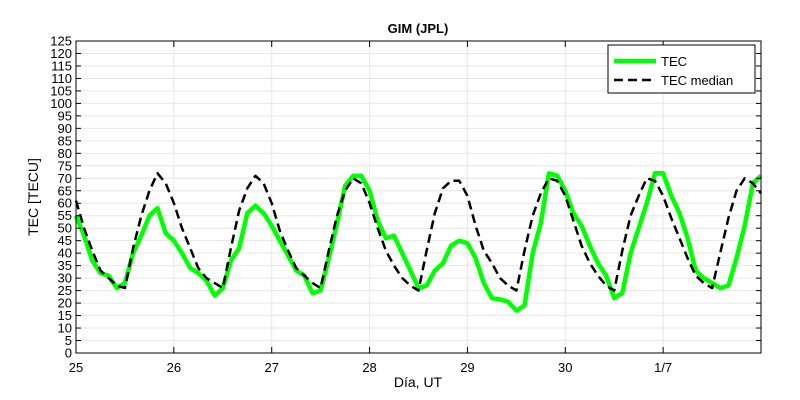  Describe the element at coordinates (65, 165) in the screenshot. I see `y-tick-label: 75` at that location.